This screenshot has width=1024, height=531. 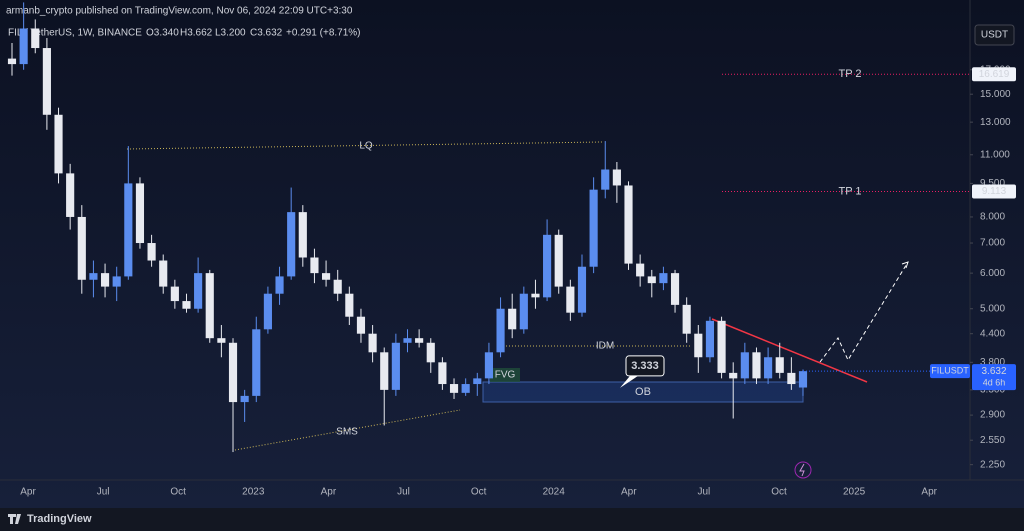 What do you see at coordinates (854, 492) in the screenshot?
I see `x-tick-label: 2025` at bounding box center [854, 492].